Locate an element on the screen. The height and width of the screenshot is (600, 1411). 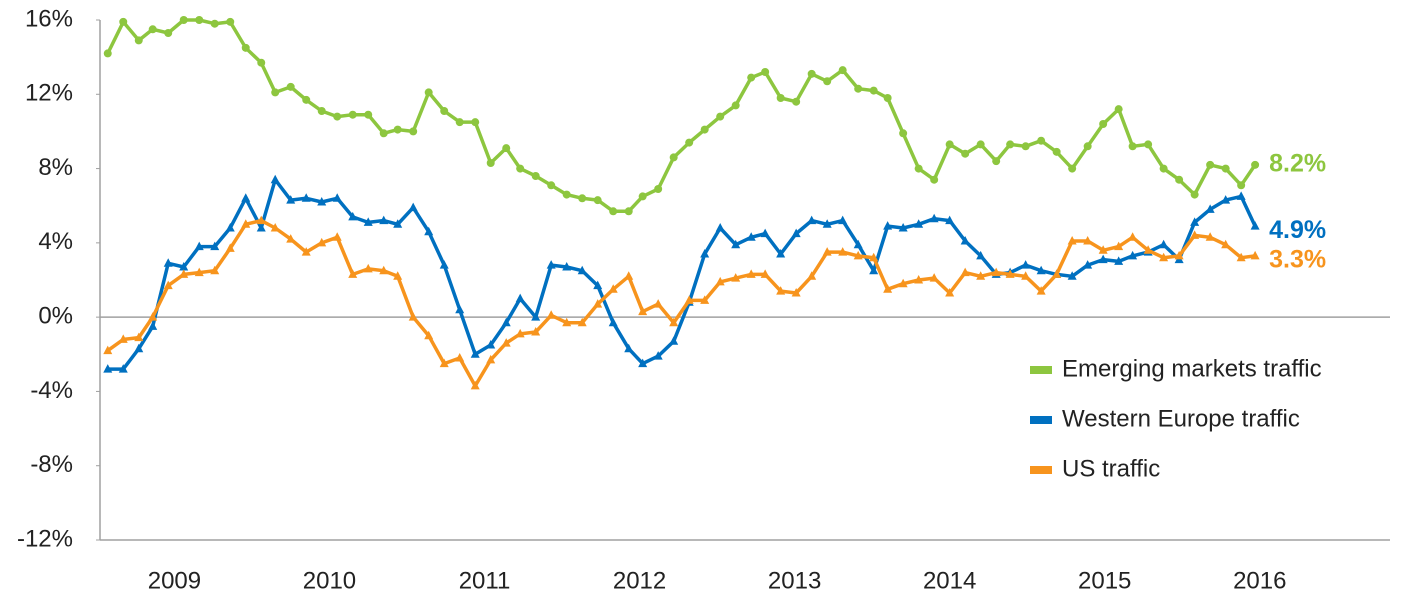
x-tick-label: 2016 is located at coordinates (1259, 580).